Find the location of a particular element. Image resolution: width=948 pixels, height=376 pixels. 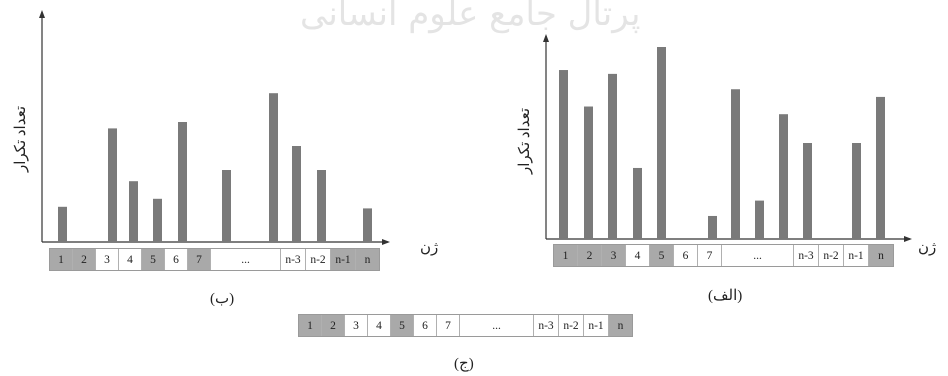

chart-a-caption: (الف) is located at coordinates (725, 296).